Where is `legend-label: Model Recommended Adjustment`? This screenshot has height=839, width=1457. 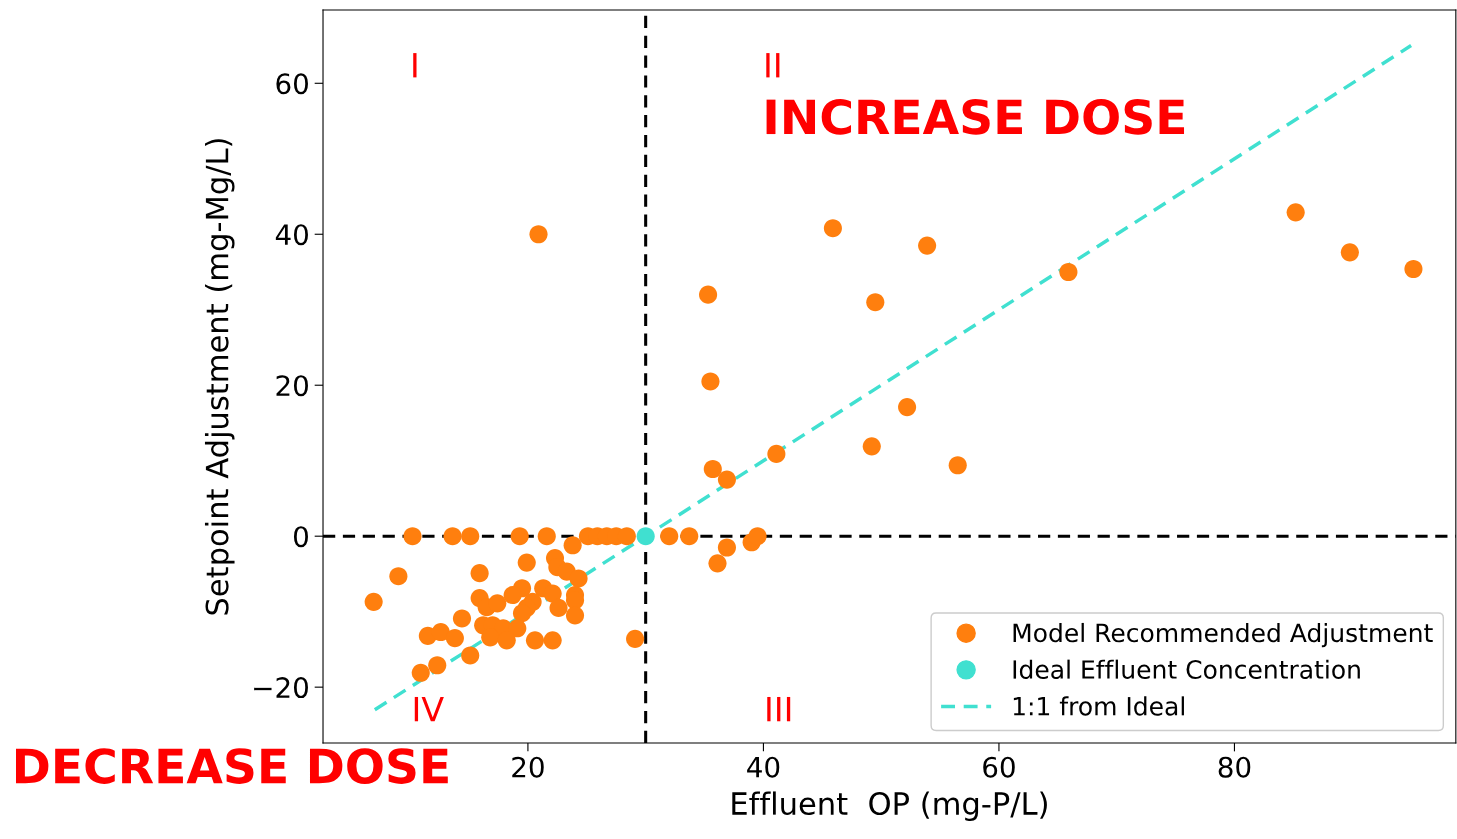
legend-label: Model Recommended Adjustment is located at coordinates (1223, 635).